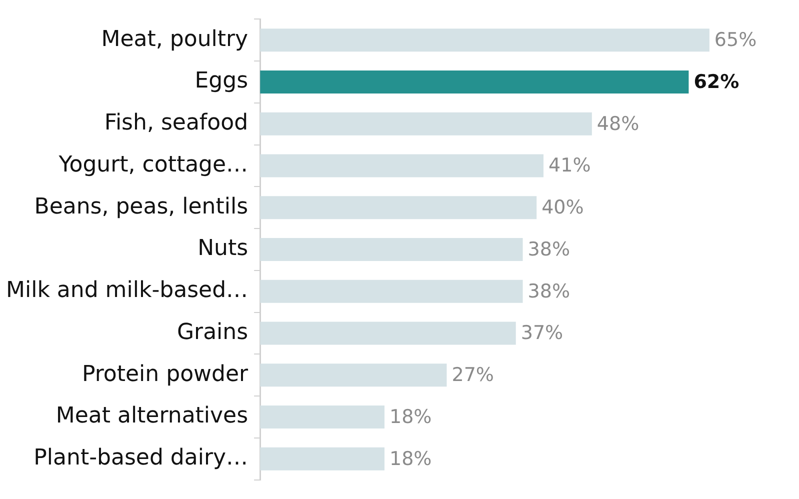 This screenshot has height=499, width=799. What do you see at coordinates (473, 375) in the screenshot?
I see `data-label: 27%` at bounding box center [473, 375].